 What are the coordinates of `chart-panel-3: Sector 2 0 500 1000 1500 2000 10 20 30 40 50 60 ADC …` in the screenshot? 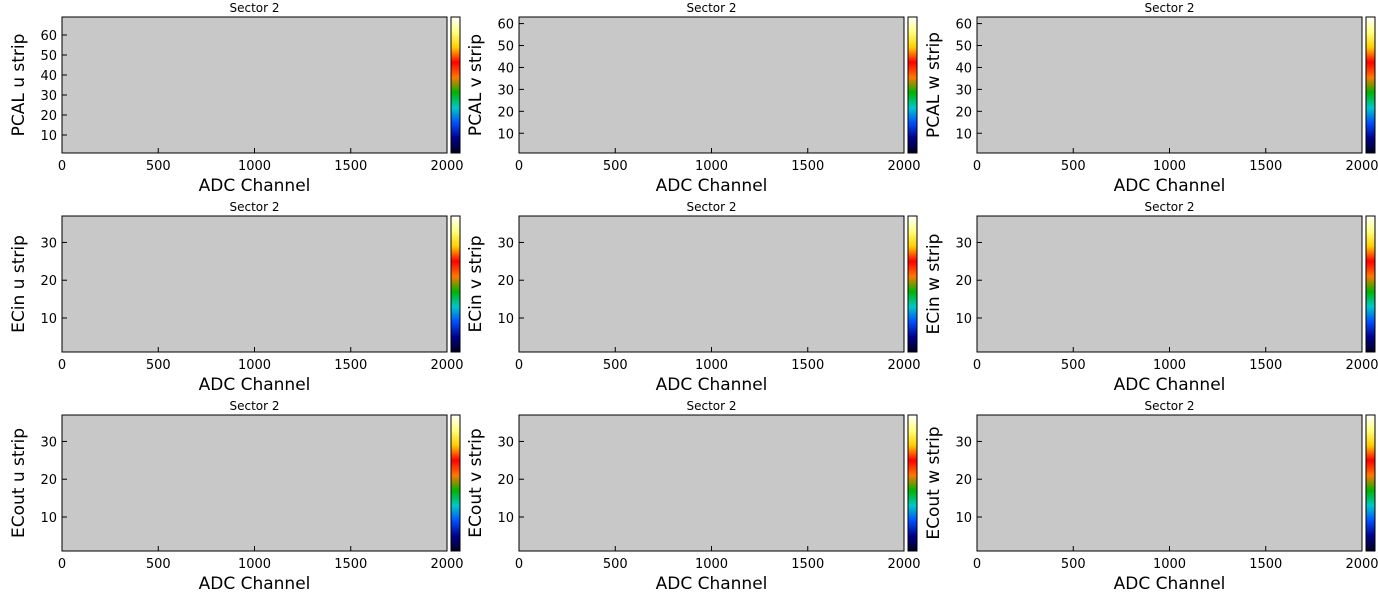 It's located at (1151, 98).